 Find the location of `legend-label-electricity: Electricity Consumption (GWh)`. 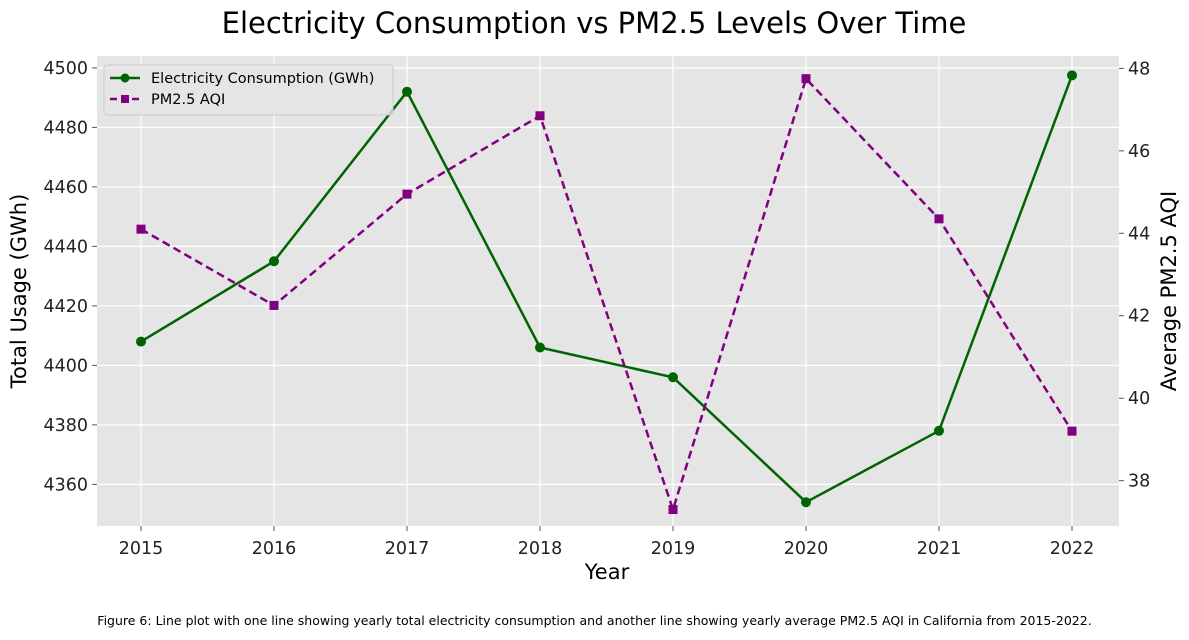

legend-label-electricity: Electricity Consumption (GWh) is located at coordinates (262, 79).